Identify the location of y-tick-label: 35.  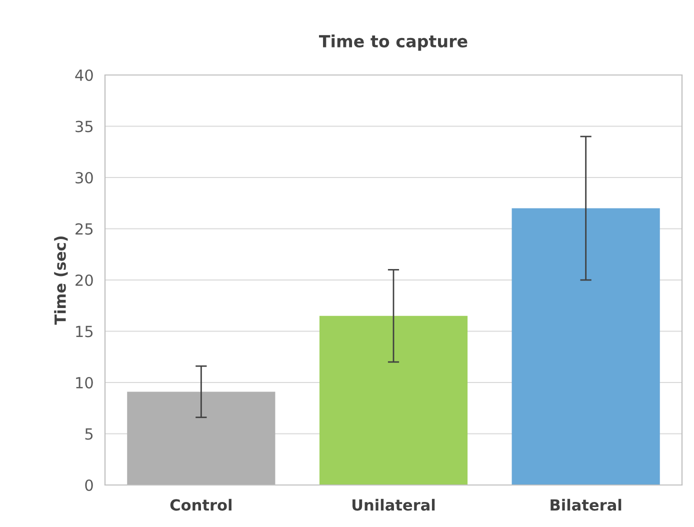
(84, 126).